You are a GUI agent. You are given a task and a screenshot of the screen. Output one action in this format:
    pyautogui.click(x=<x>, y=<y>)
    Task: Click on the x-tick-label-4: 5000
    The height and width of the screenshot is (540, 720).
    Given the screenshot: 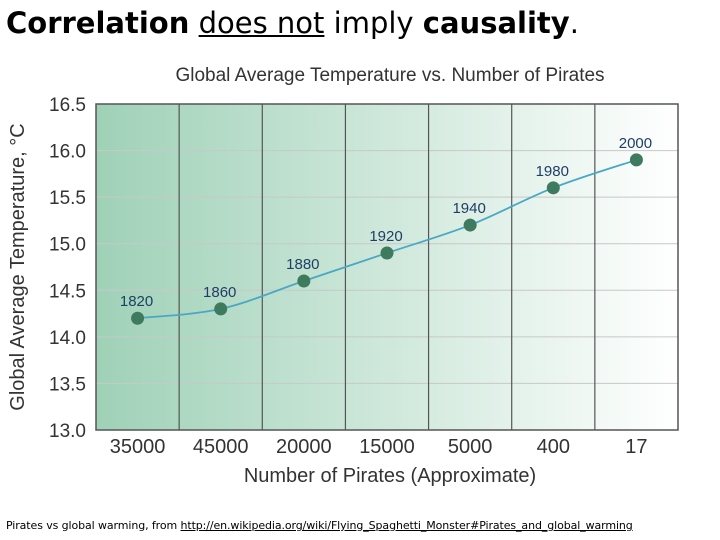 What is the action you would take?
    pyautogui.click(x=470, y=447)
    